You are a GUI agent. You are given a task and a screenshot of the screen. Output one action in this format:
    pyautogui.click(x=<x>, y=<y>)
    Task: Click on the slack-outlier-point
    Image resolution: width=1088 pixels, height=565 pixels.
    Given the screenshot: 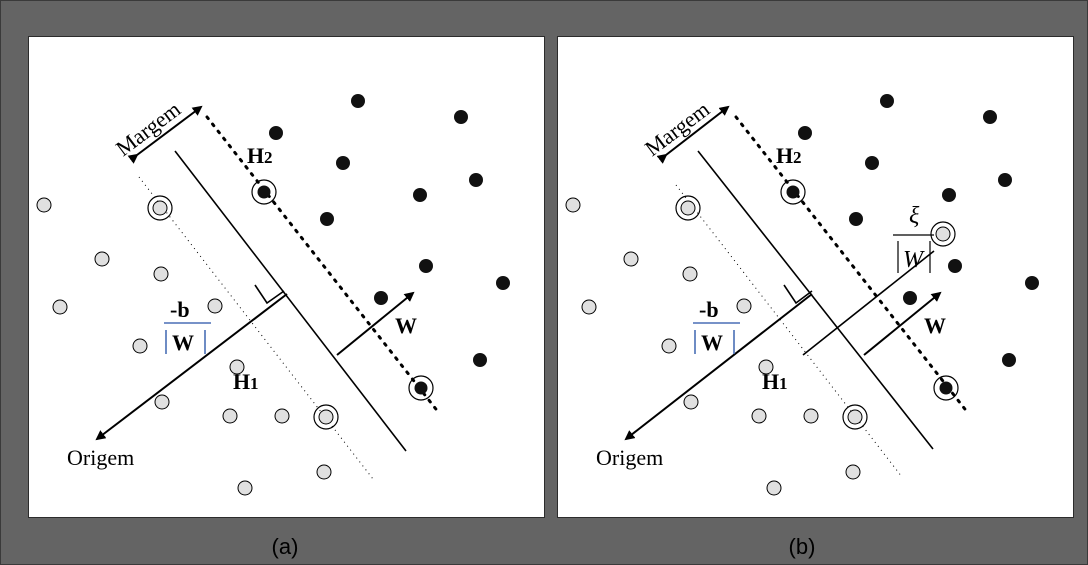 What is the action you would take?
    pyautogui.click(x=943, y=234)
    